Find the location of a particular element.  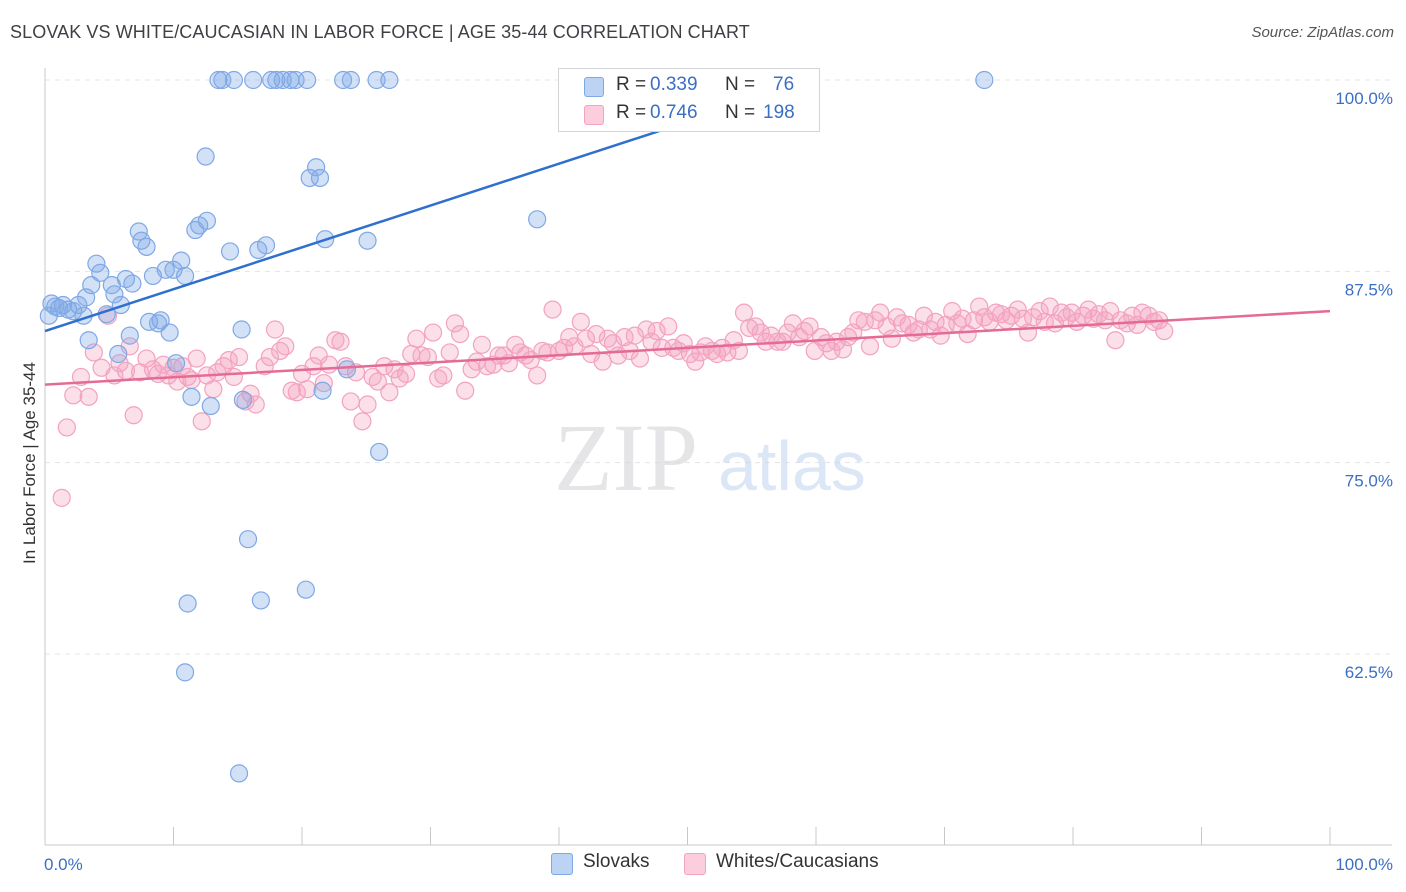

legend-r-value-whites: 0.746 is located at coordinates (674, 112).